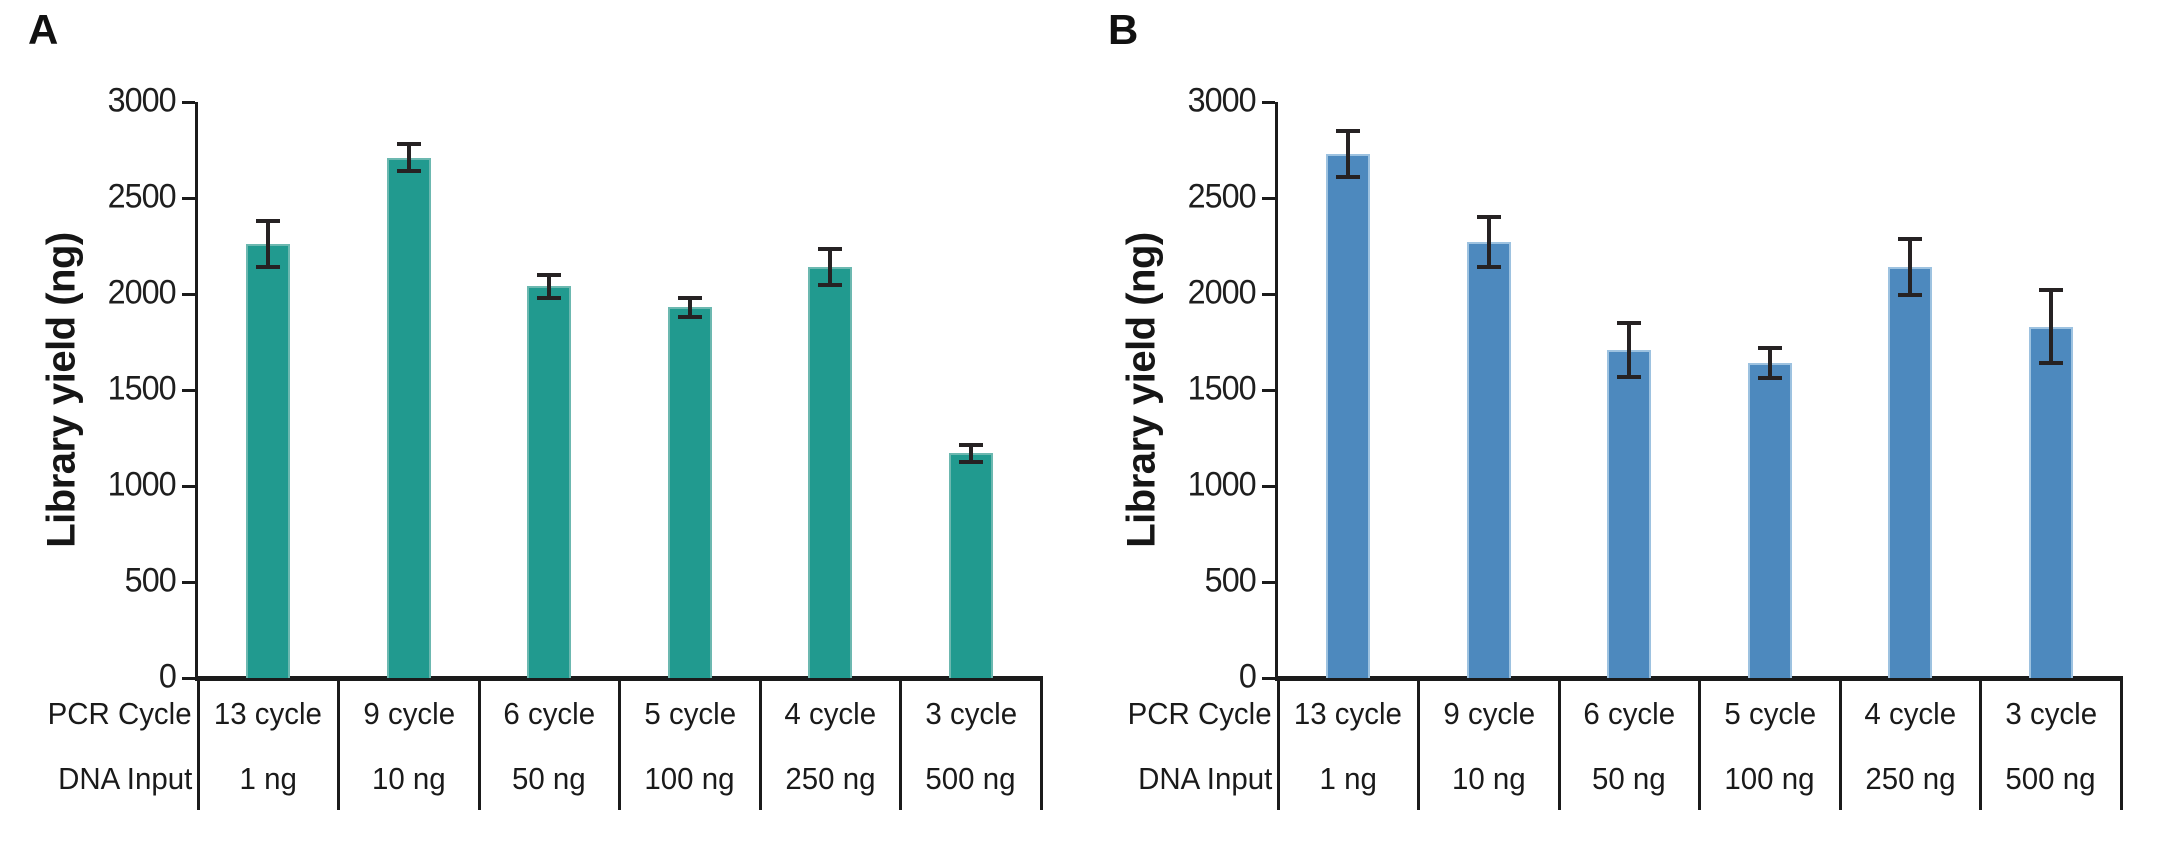 The image size is (2162, 842). I want to click on y-tick-label: 1500, so click(142, 388).